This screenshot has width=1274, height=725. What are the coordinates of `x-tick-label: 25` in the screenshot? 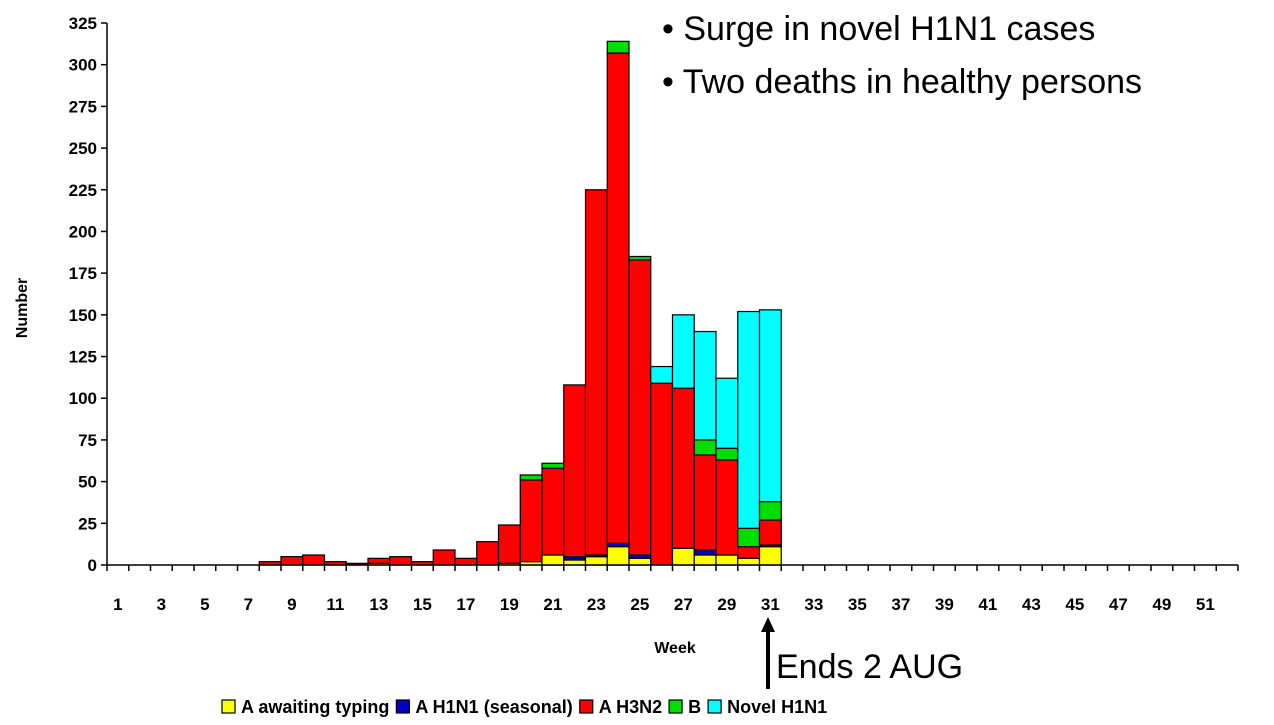 It's located at (639, 604).